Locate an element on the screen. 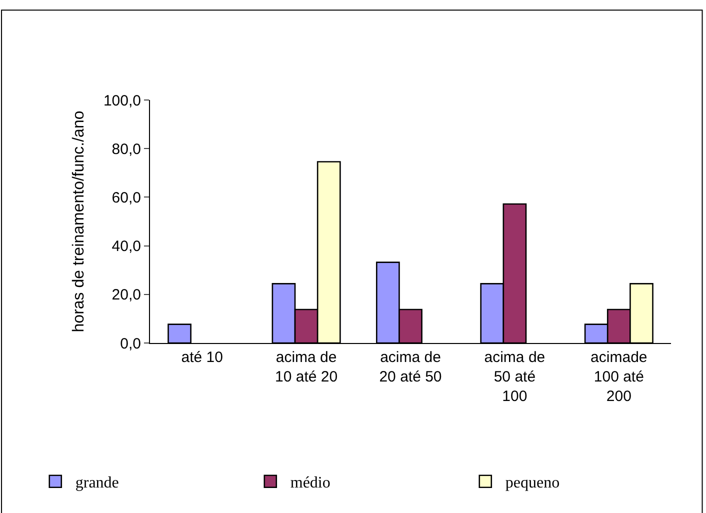  y-tick-label: 80,0 is located at coordinates (126, 149).